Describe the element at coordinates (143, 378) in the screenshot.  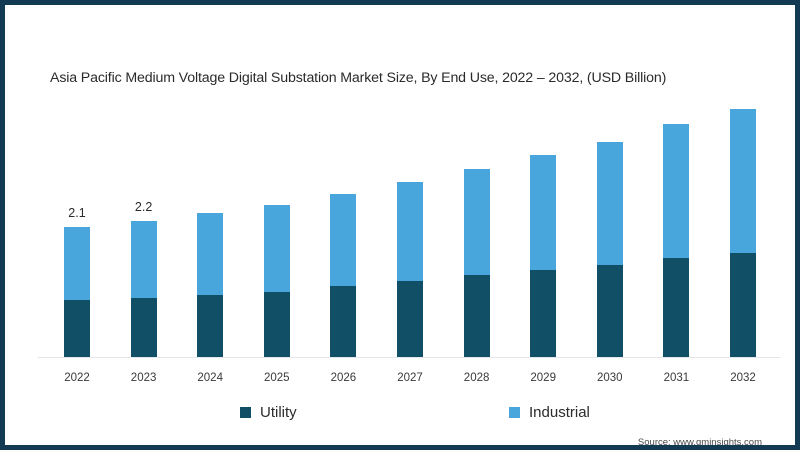
I see `x-tick-label: 2023` at that location.